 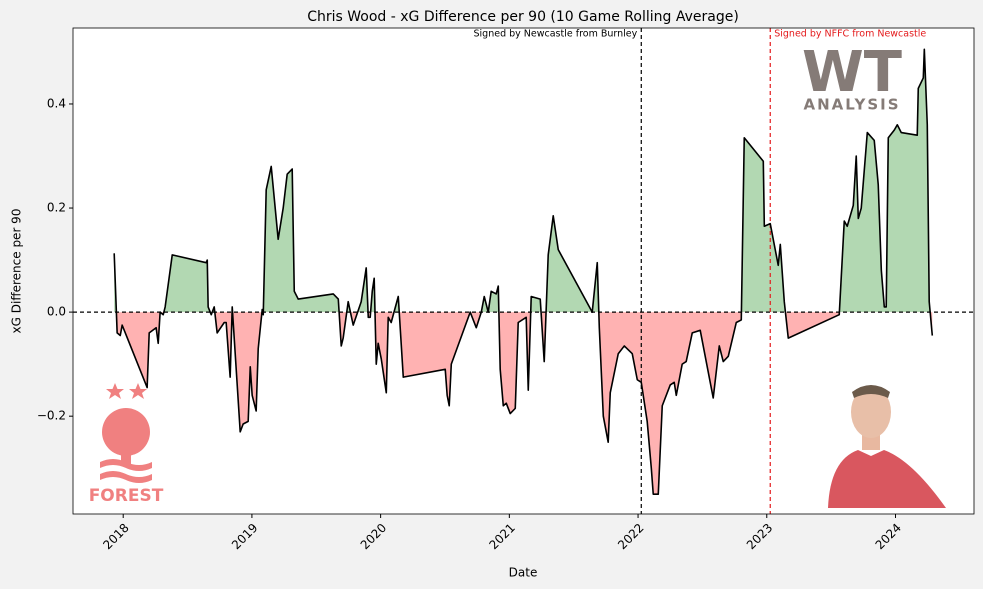 I want to click on y-tick-label: 0.2, so click(x=56, y=208).